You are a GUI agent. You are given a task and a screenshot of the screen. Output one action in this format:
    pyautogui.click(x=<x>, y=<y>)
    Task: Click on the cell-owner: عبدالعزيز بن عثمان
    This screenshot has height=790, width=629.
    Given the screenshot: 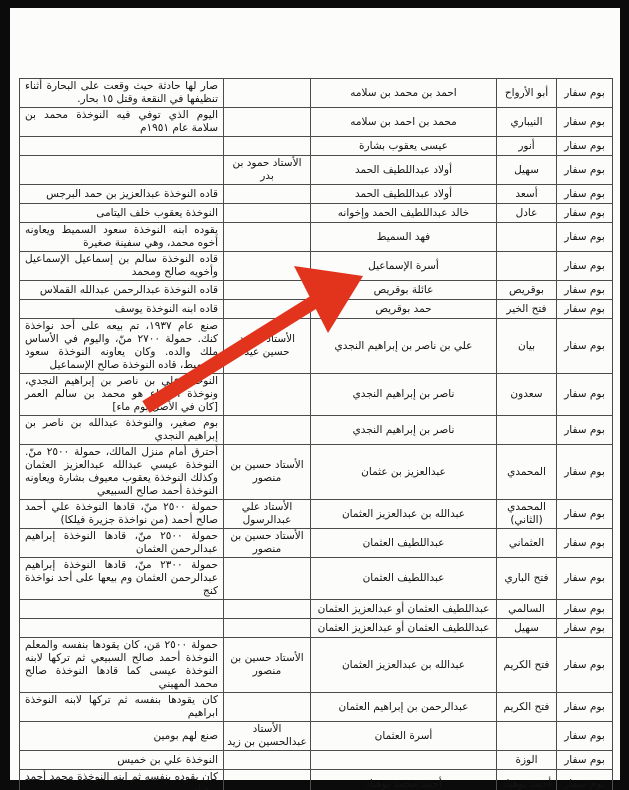 What is the action you would take?
    pyautogui.click(x=403, y=472)
    